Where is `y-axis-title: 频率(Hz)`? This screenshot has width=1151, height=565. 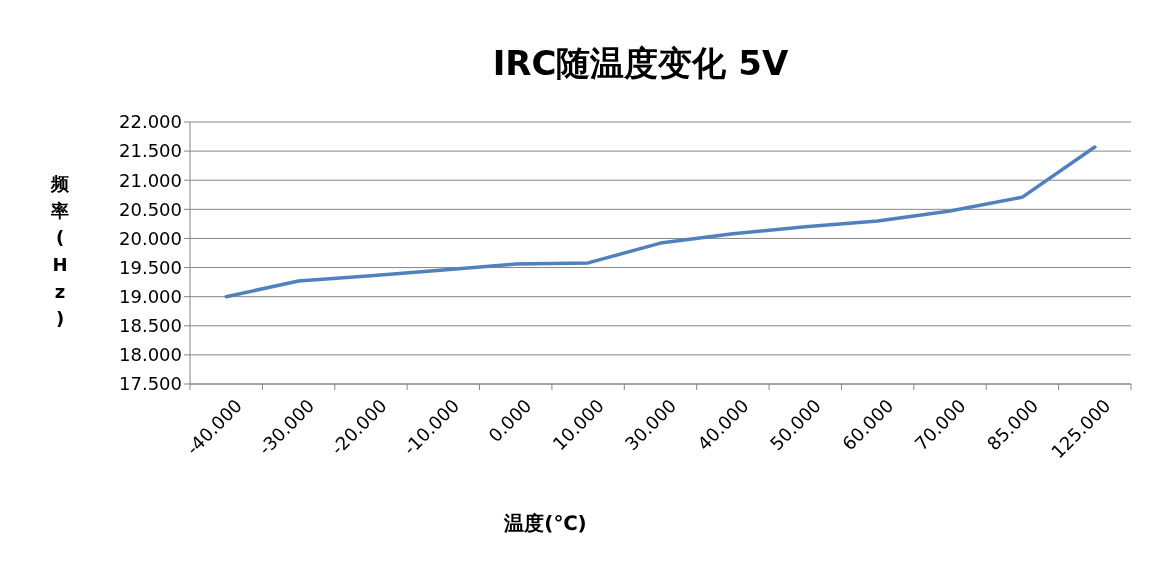 y-axis-title: 频率(Hz) is located at coordinates (60, 251).